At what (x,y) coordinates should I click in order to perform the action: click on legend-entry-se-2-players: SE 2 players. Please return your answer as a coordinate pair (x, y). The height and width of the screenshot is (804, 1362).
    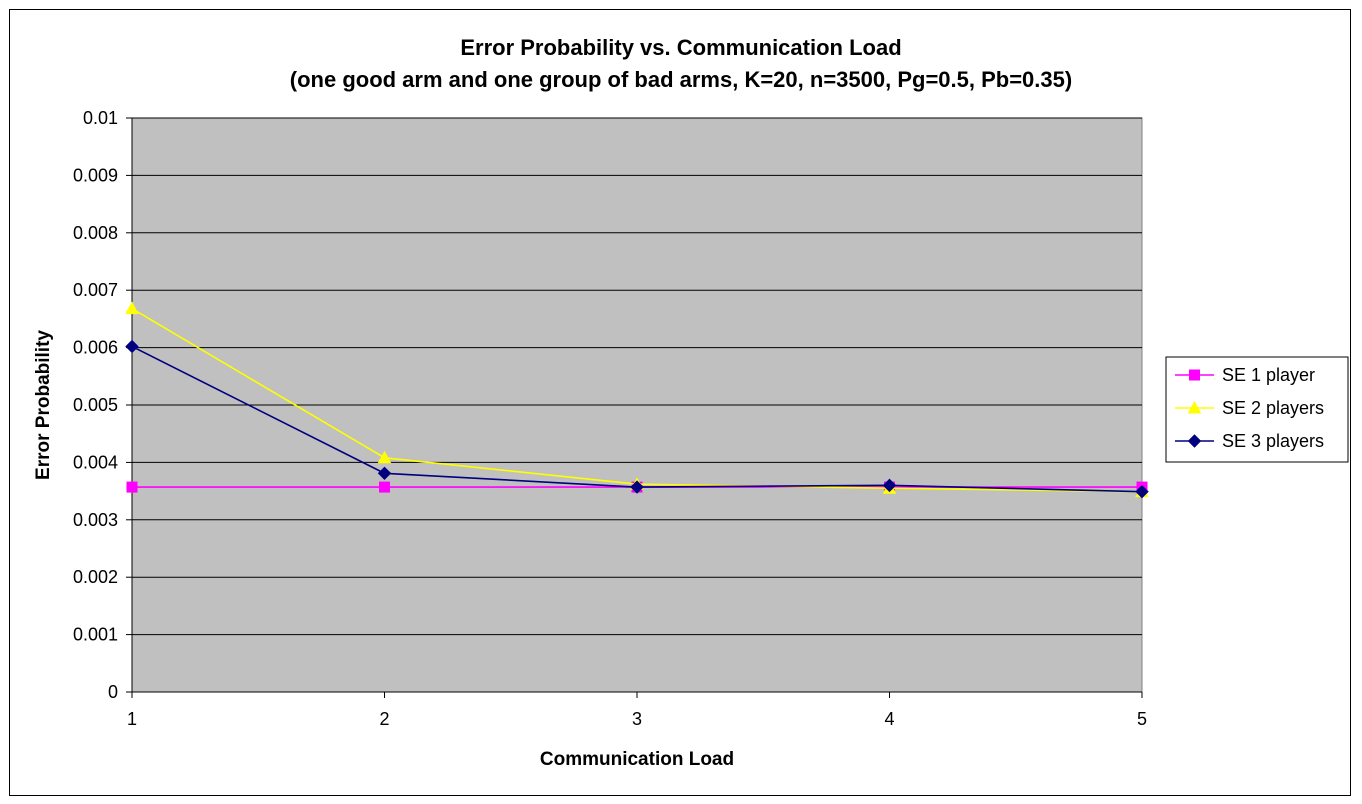
    Looking at the image, I should click on (1249, 408).